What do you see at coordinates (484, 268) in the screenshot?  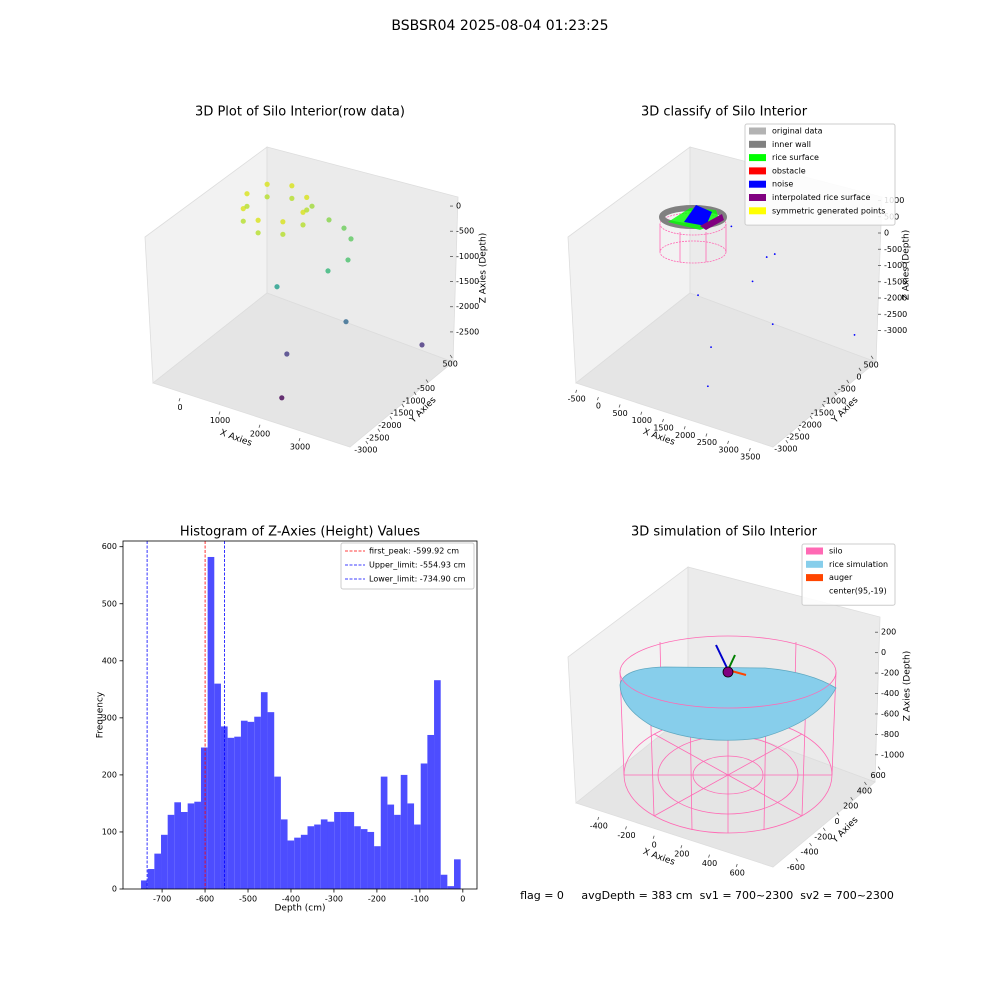 I see `axis-title: Z Axies (Depth)` at bounding box center [484, 268].